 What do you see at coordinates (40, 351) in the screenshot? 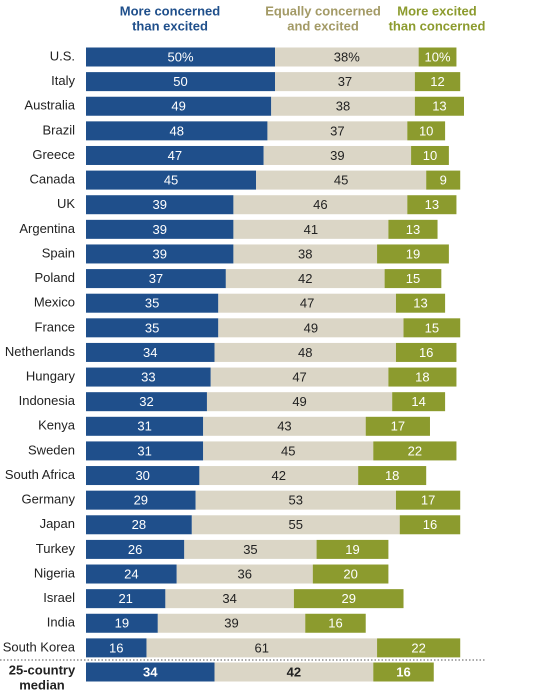
I see `category-label: Netherlands` at bounding box center [40, 351].